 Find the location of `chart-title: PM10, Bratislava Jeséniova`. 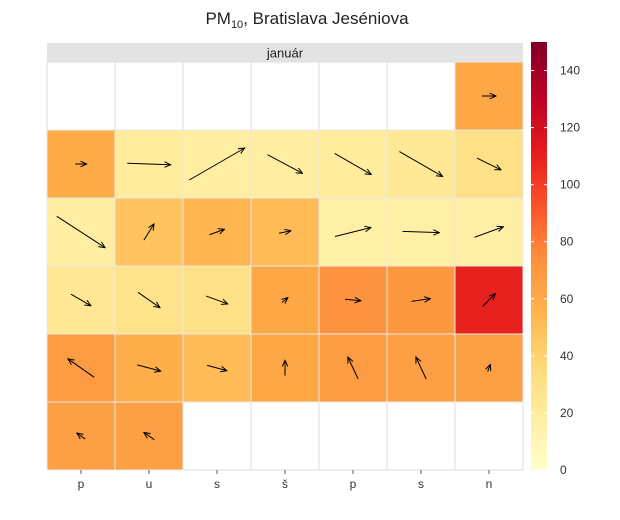

chart-title: PM10, Bratislava Jeséniova is located at coordinates (307, 20).